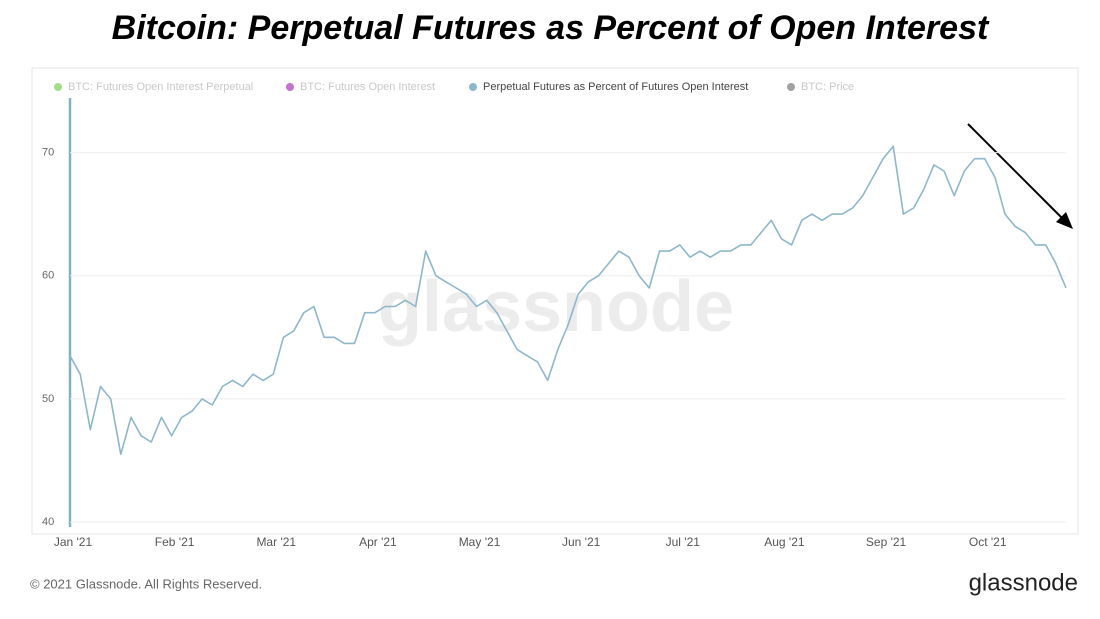  What do you see at coordinates (480, 542) in the screenshot?
I see `x-tick-label: May '21` at bounding box center [480, 542].